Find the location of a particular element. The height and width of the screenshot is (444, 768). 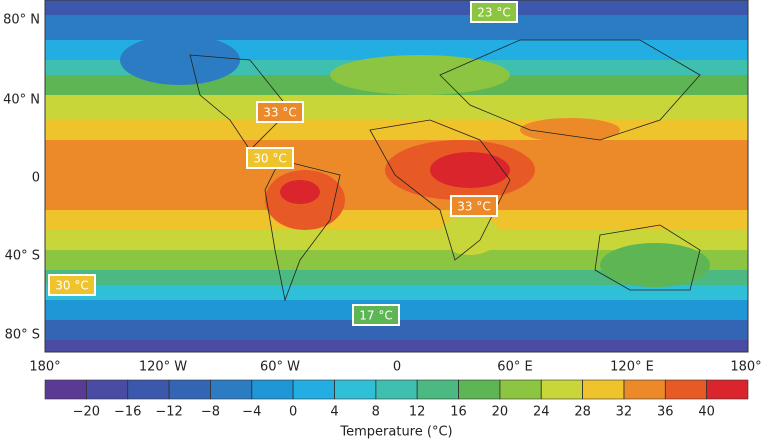

colorbar-tick-label: −16 is located at coordinates (127, 412).